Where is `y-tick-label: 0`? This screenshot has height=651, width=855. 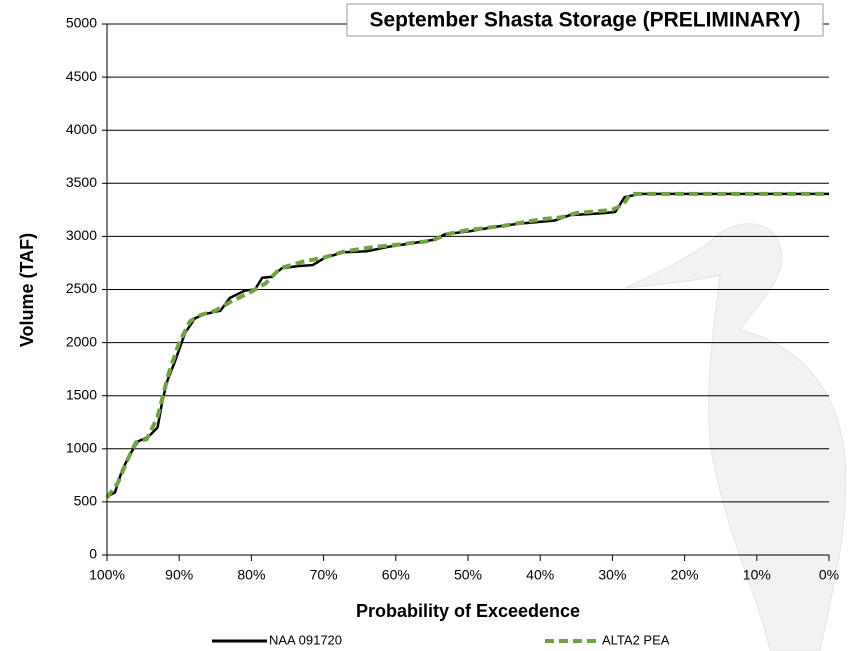 y-tick-label: 0 is located at coordinates (93, 554).